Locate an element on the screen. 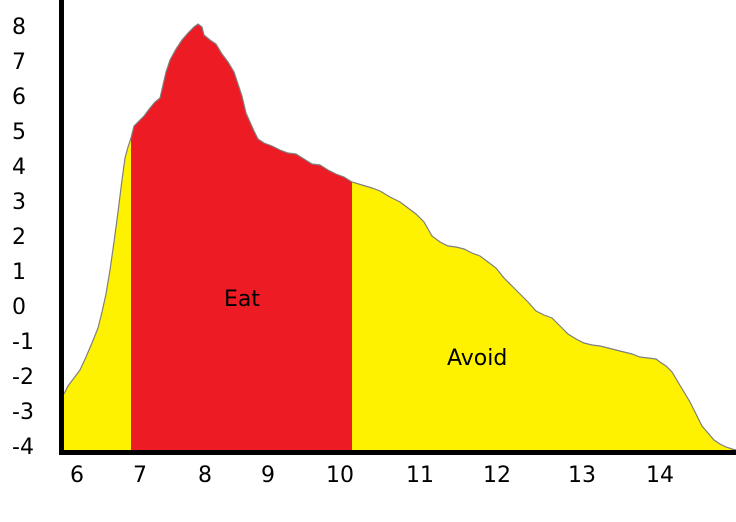 The image size is (736, 522). x-tick-label: 8 is located at coordinates (205, 475).